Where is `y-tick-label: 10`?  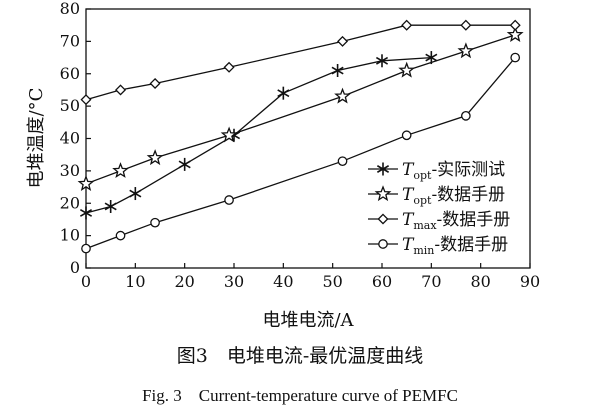
y-tick-label: 10 is located at coordinates (70, 235).